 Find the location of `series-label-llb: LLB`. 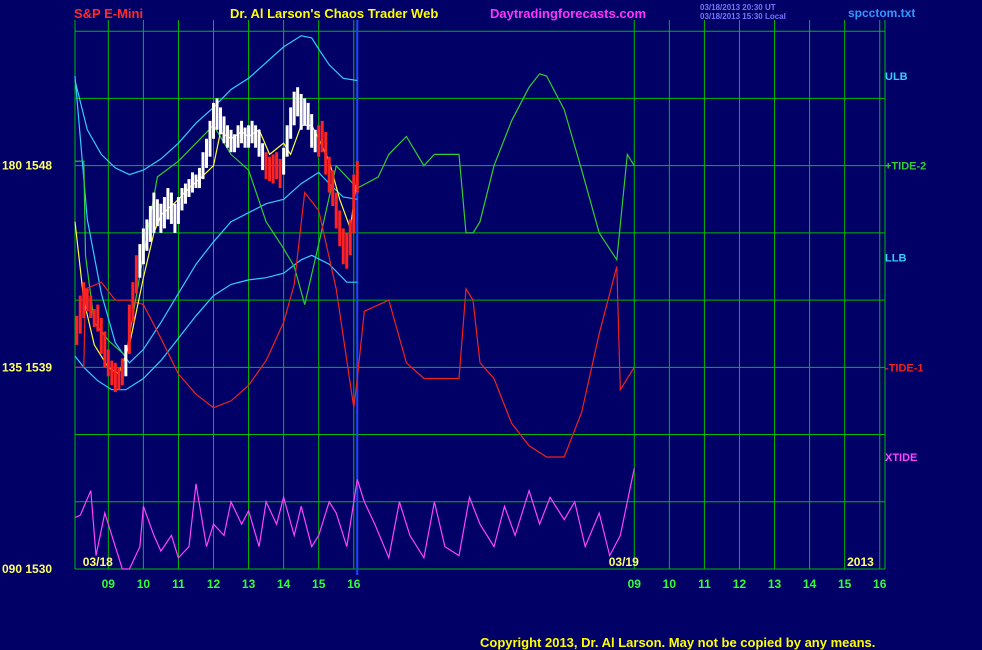

series-label-llb: LLB is located at coordinates (895, 259).